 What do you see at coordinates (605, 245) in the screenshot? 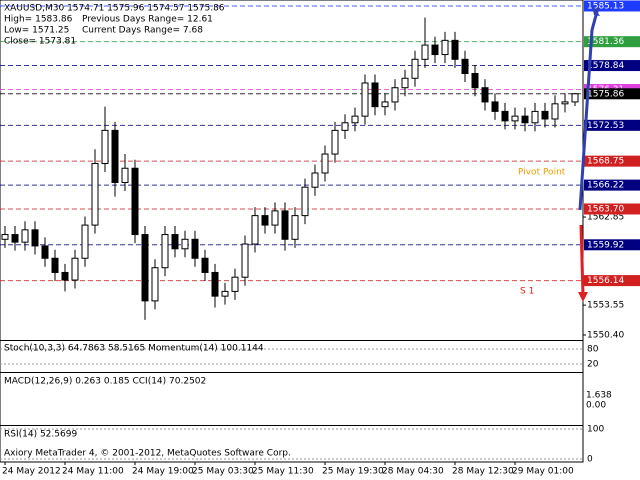
I see `level-label: 1559.92` at bounding box center [605, 245].